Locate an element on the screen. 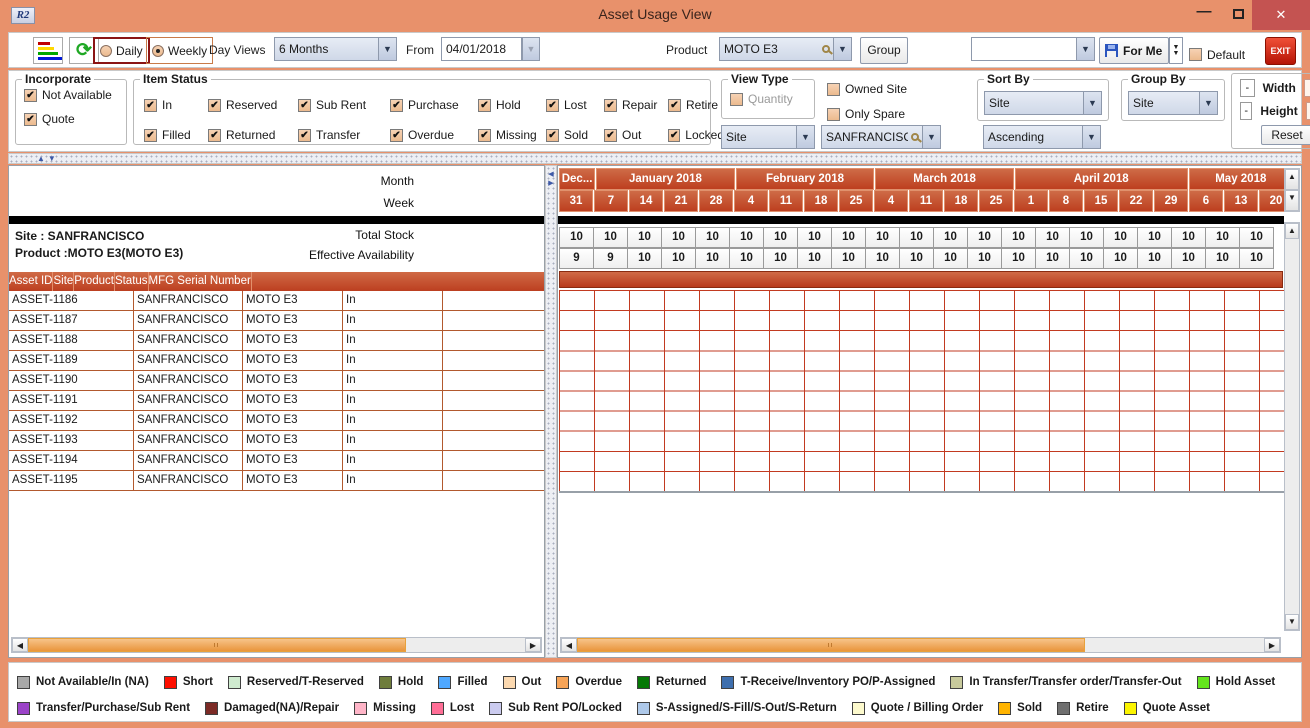 The image size is (1310, 728). table-row: ASSET-1188 SANFRANCISCO MOTO E3 In is located at coordinates (276, 341).